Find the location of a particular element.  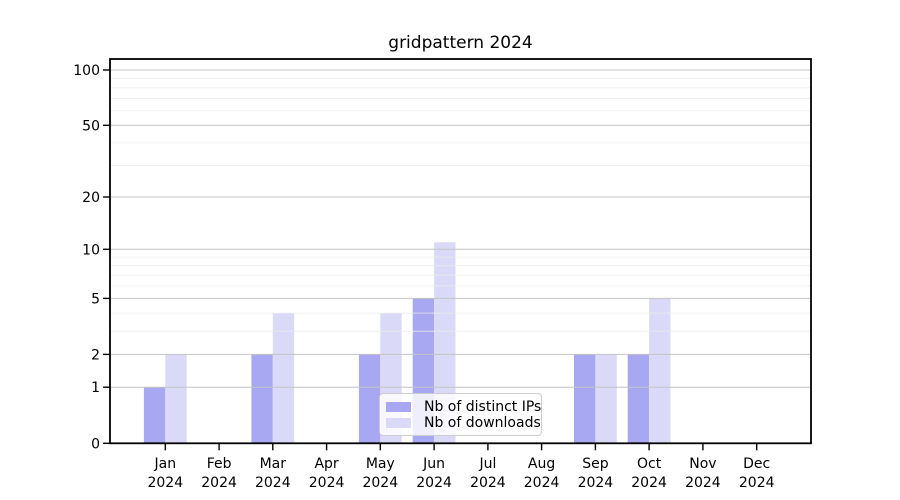

x-tick-label-month: Nov is located at coordinates (702, 464).